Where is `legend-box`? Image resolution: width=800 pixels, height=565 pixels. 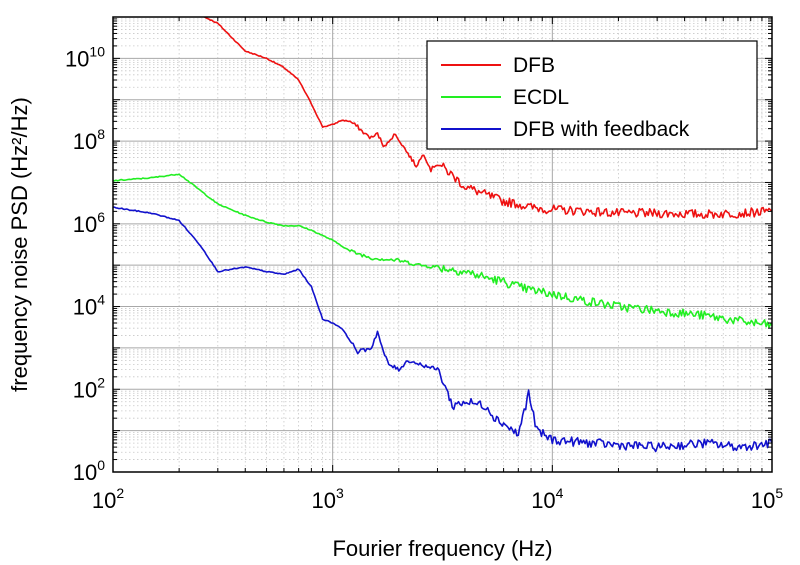
legend-box is located at coordinates (592, 95).